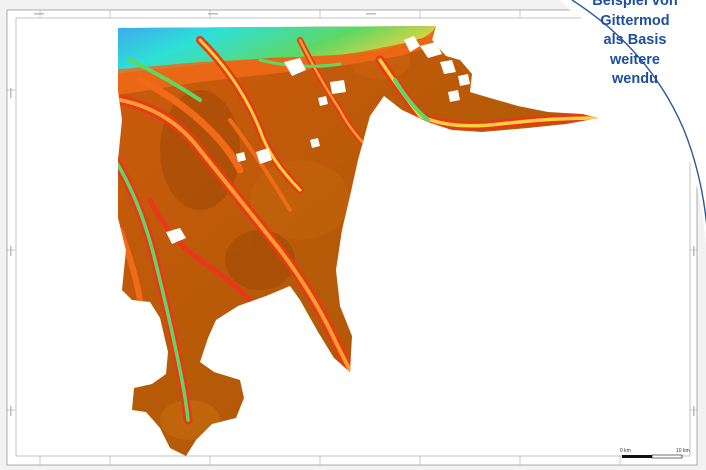  What do you see at coordinates (635, 59) in the screenshot?
I see `callout-line-4: weitere` at bounding box center [635, 59].